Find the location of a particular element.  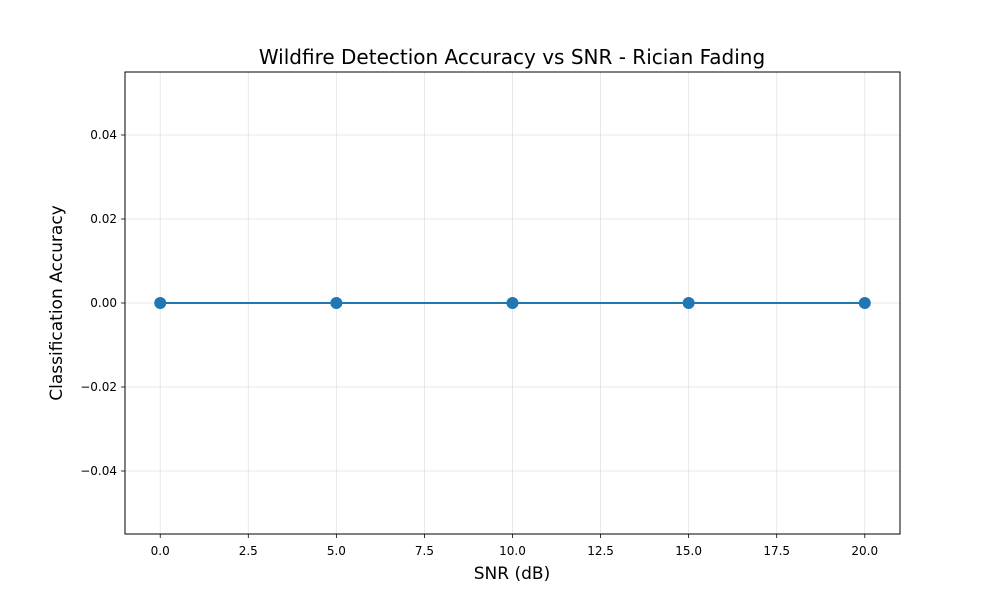

x-axis-ticks: 0.0 2.5 5.0 7.5 10.0 12.5 15.0 17.5 20.0 is located at coordinates (514, 546).